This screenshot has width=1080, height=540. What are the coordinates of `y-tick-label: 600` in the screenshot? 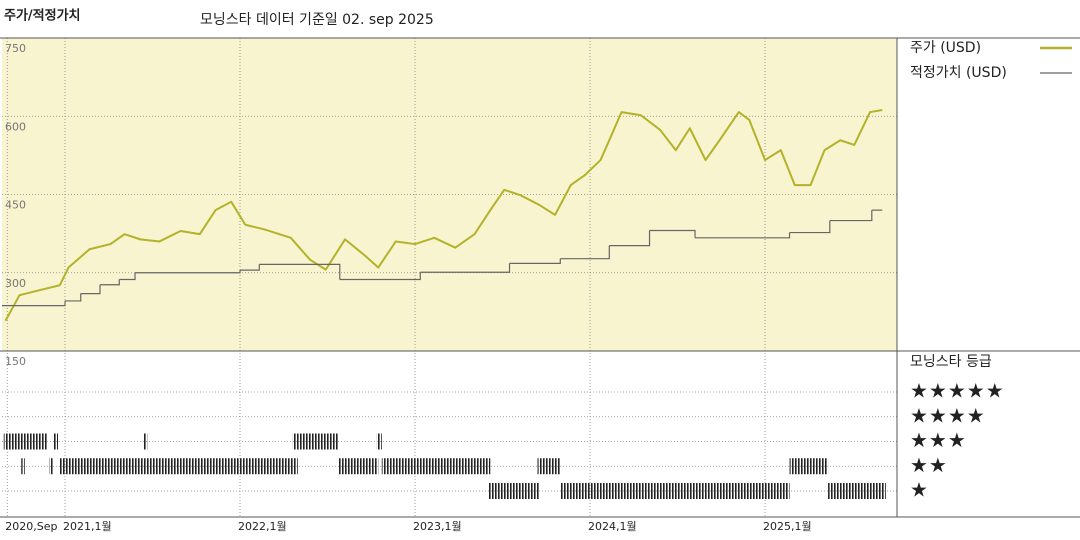 It's located at (15, 126).